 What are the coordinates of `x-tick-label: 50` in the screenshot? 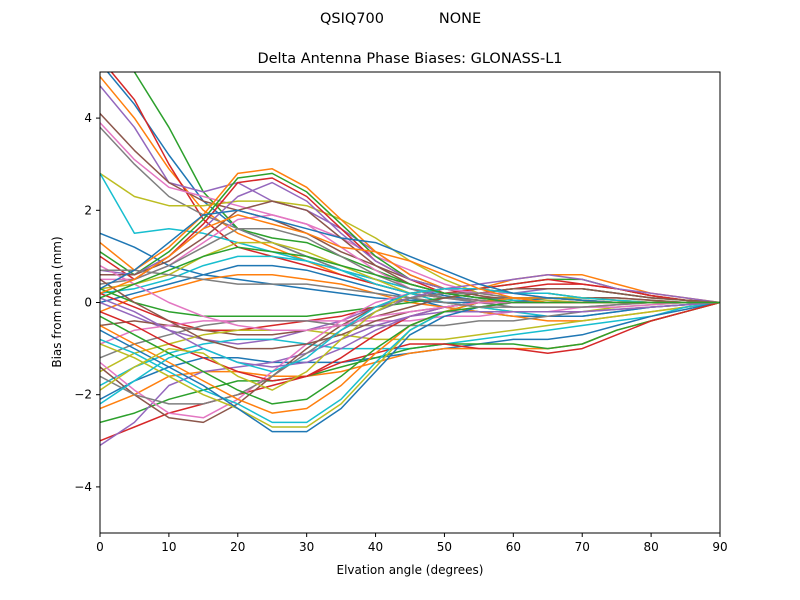 It's located at (444, 547).